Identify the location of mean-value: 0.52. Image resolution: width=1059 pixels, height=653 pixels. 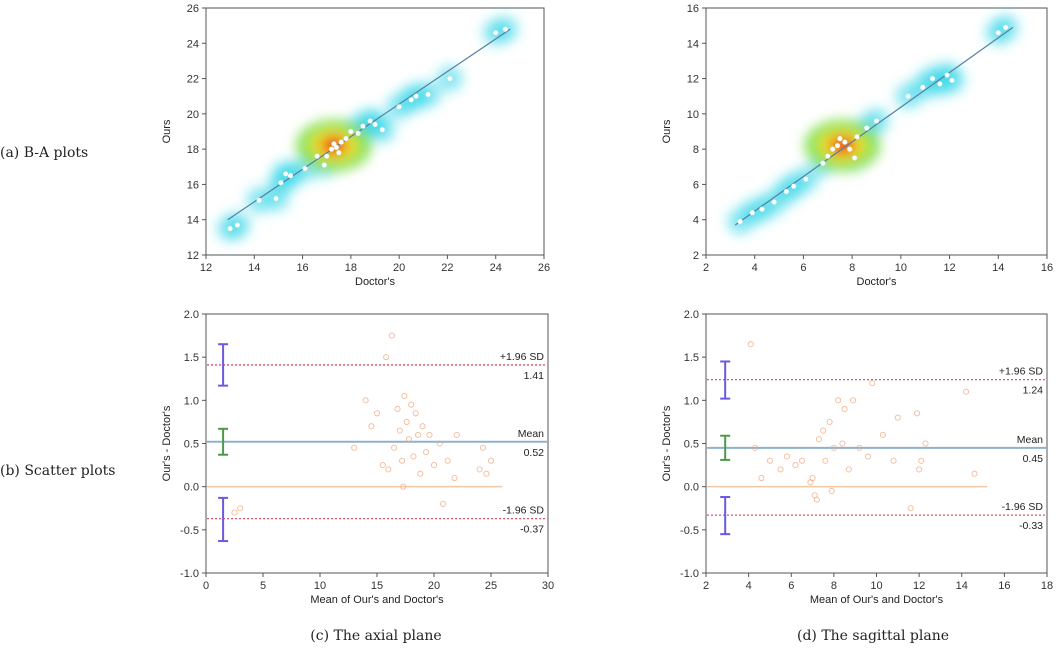
(534, 453).